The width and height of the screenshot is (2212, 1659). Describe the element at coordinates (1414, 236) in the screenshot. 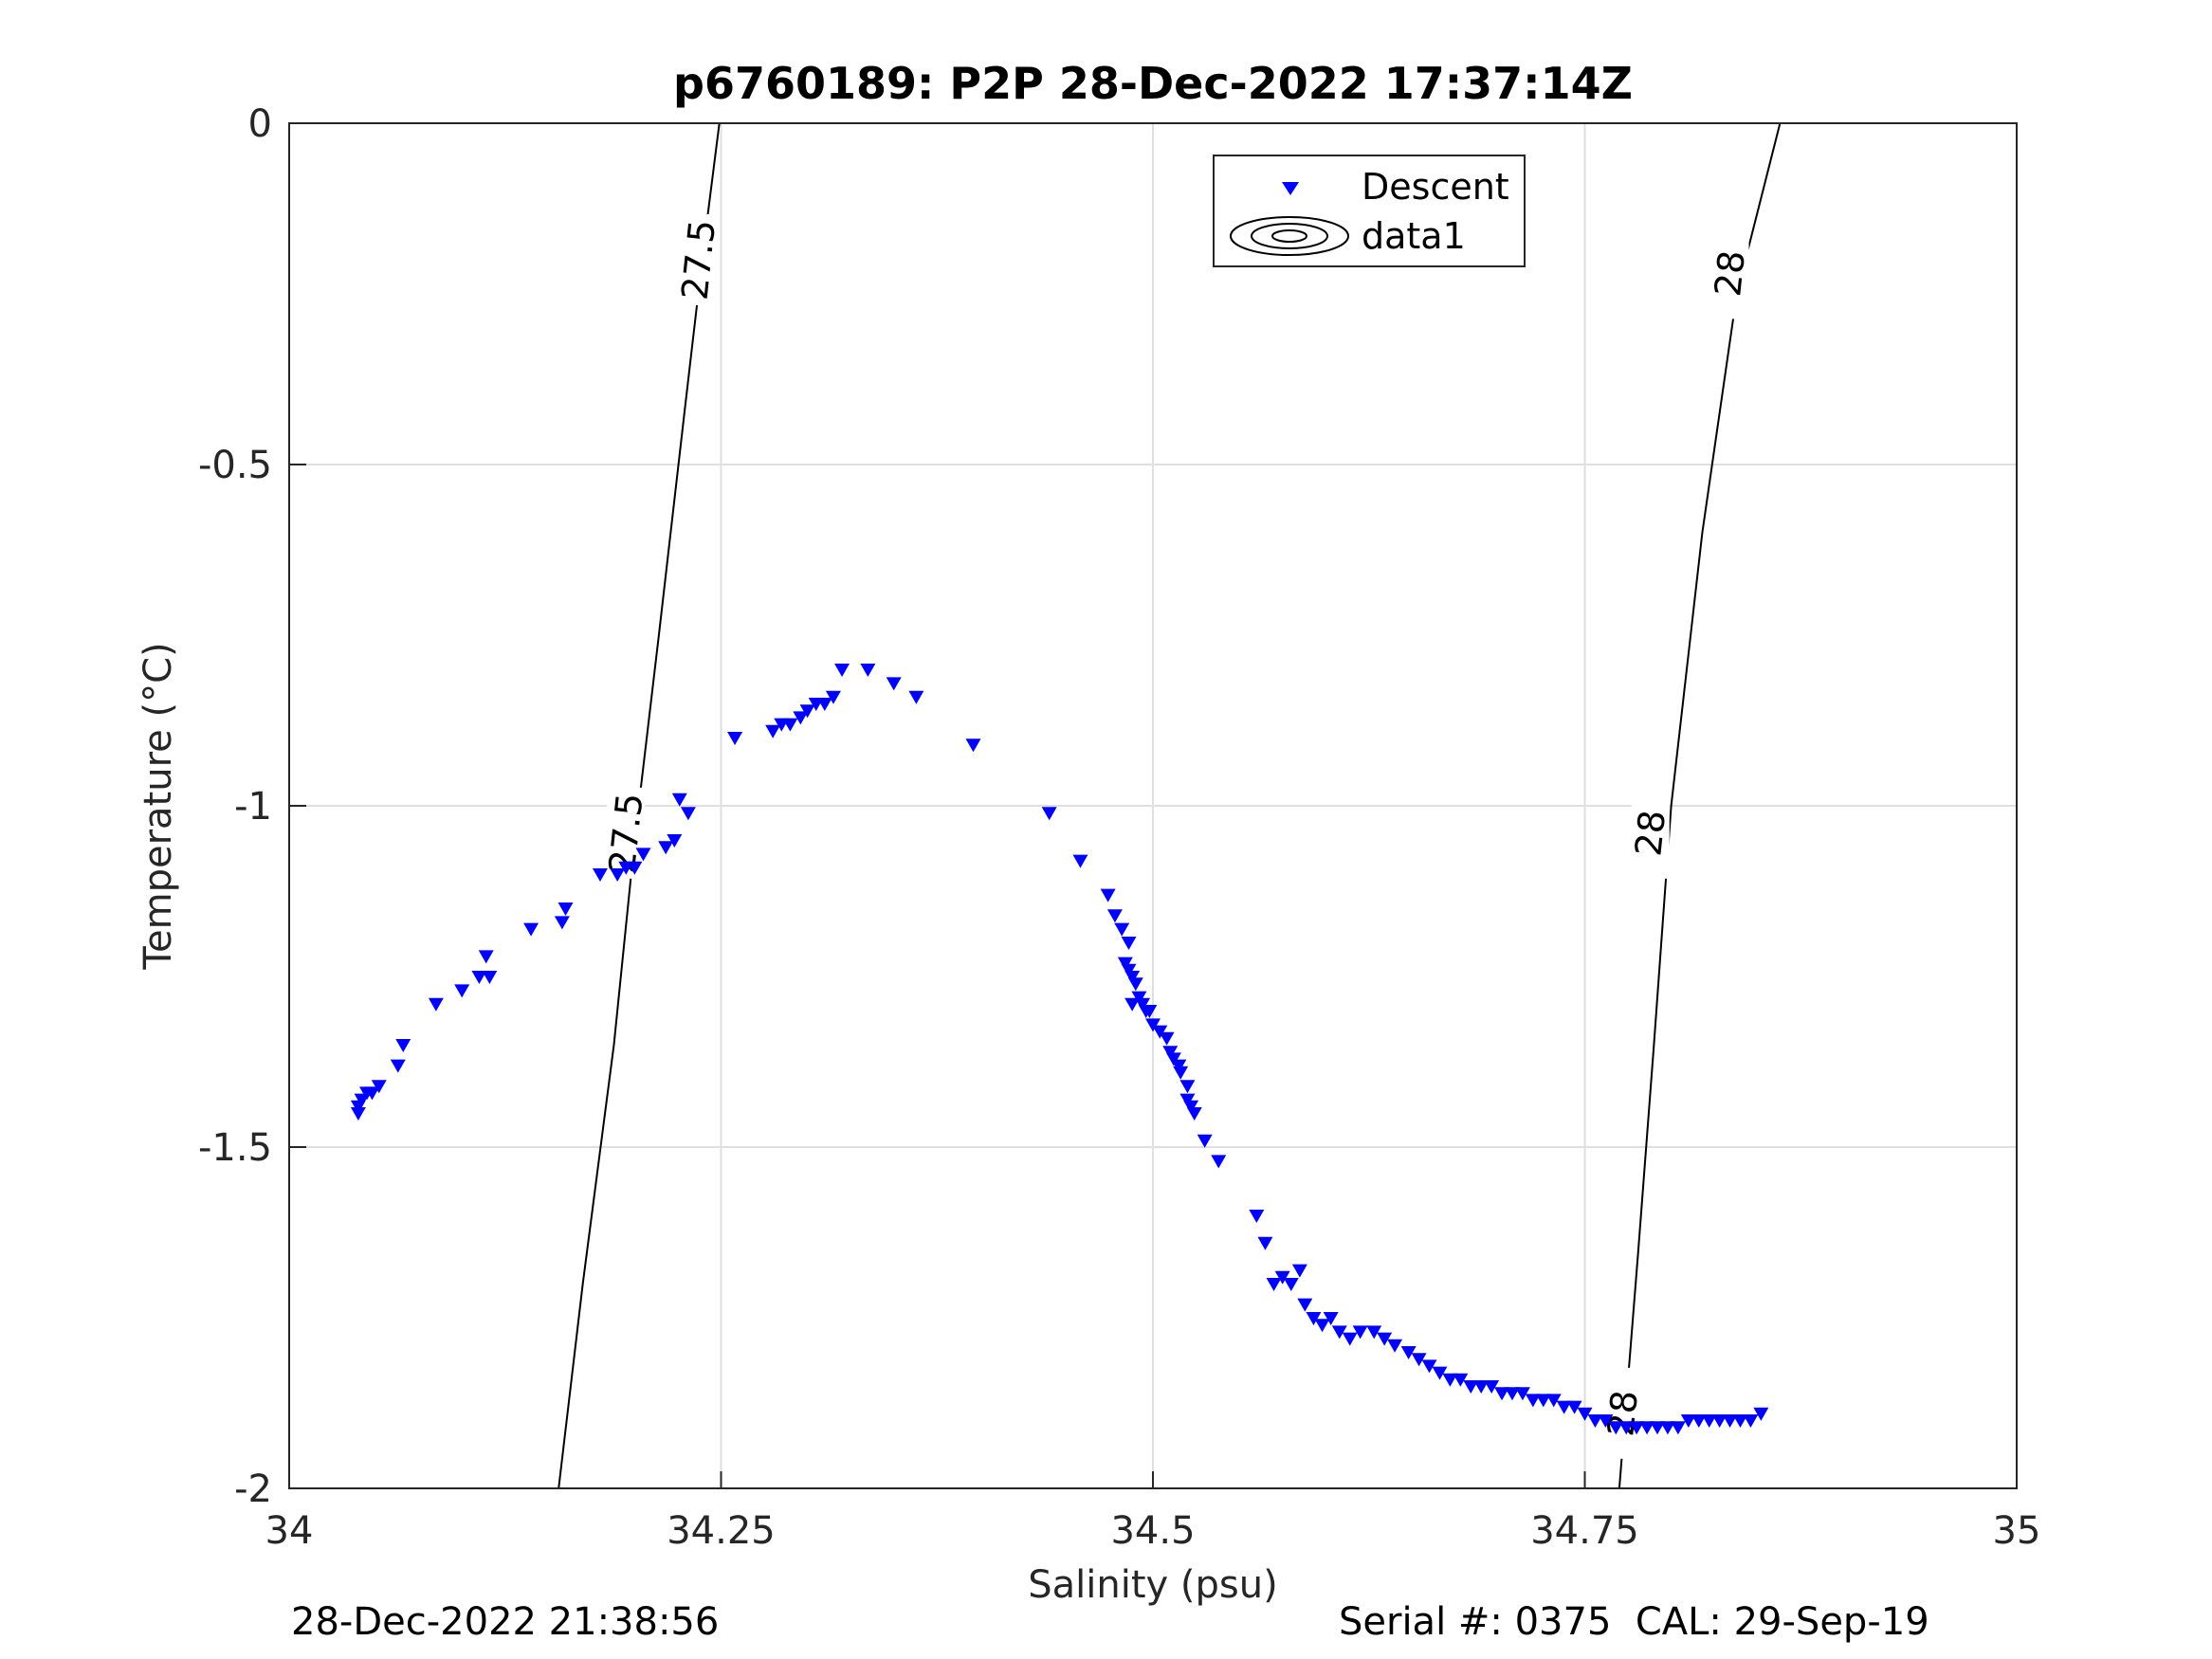

I see `legend-label-data1: data1` at that location.